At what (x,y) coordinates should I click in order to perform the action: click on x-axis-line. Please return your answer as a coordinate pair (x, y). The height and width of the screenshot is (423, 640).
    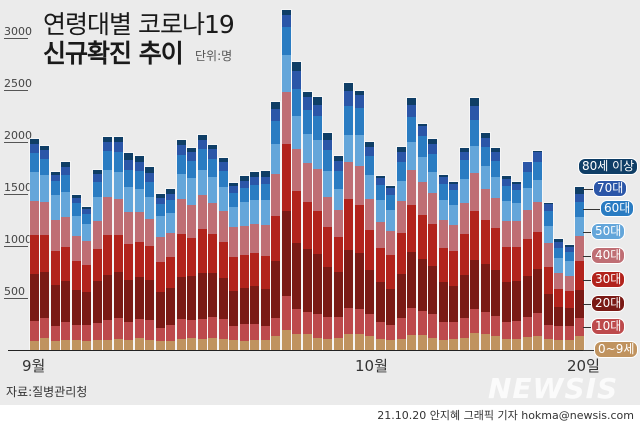
    Looking at the image, I should click on (298, 350).